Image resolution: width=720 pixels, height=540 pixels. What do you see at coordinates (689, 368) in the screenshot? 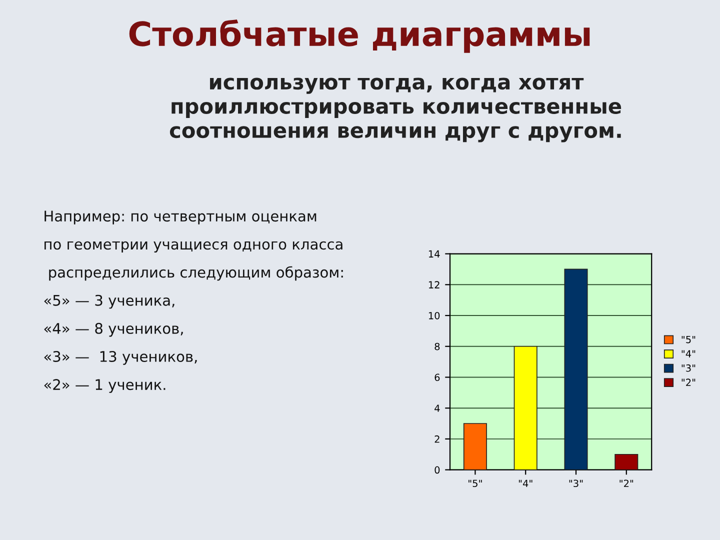
I see `legend-label: "3"` at bounding box center [689, 368].